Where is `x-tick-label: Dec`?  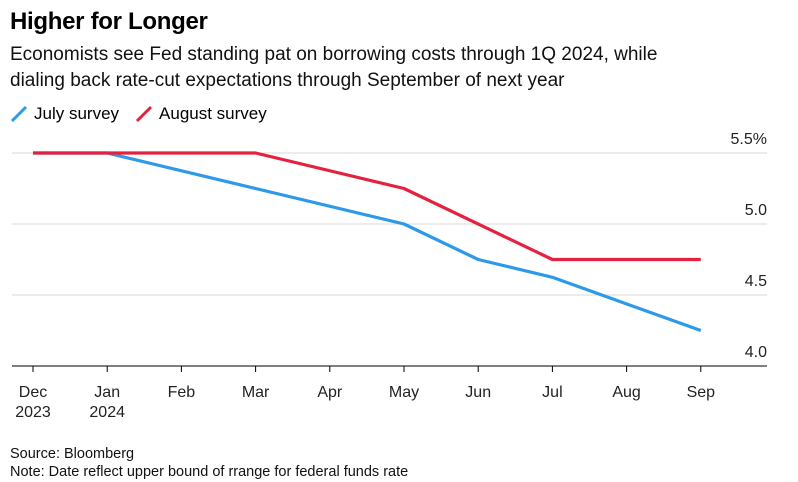
x-tick-label: Dec is located at coordinates (33, 392).